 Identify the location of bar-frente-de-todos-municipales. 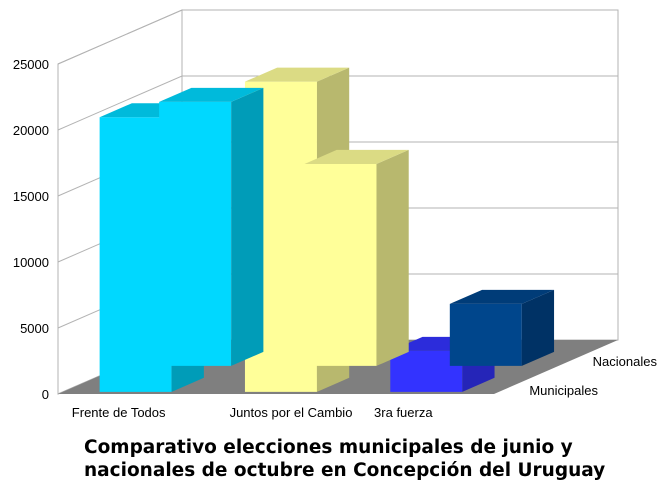
(211, 226).